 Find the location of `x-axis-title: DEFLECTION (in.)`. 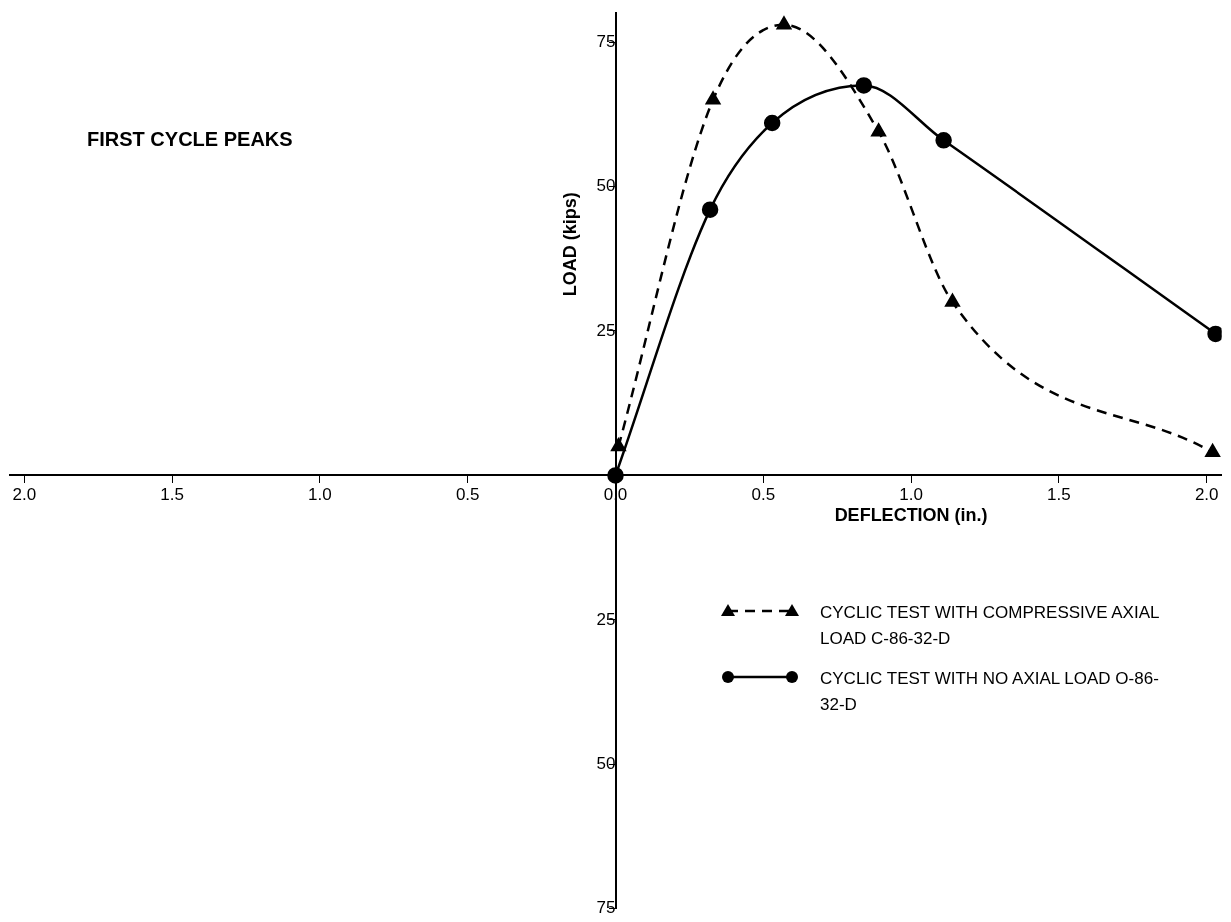

x-axis-title: DEFLECTION (in.) is located at coordinates (911, 515).